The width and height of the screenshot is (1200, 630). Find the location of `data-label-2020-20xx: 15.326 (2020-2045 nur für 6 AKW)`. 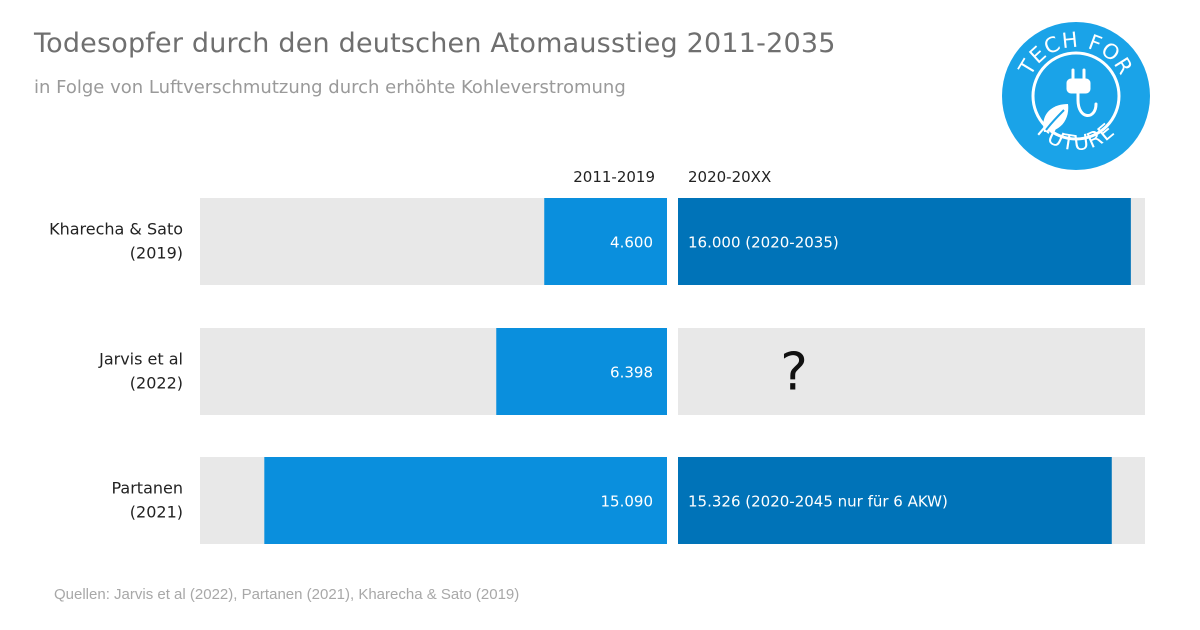

data-label-2020-20xx: 15.326 (2020-2045 nur für 6 AKW) is located at coordinates (818, 502).